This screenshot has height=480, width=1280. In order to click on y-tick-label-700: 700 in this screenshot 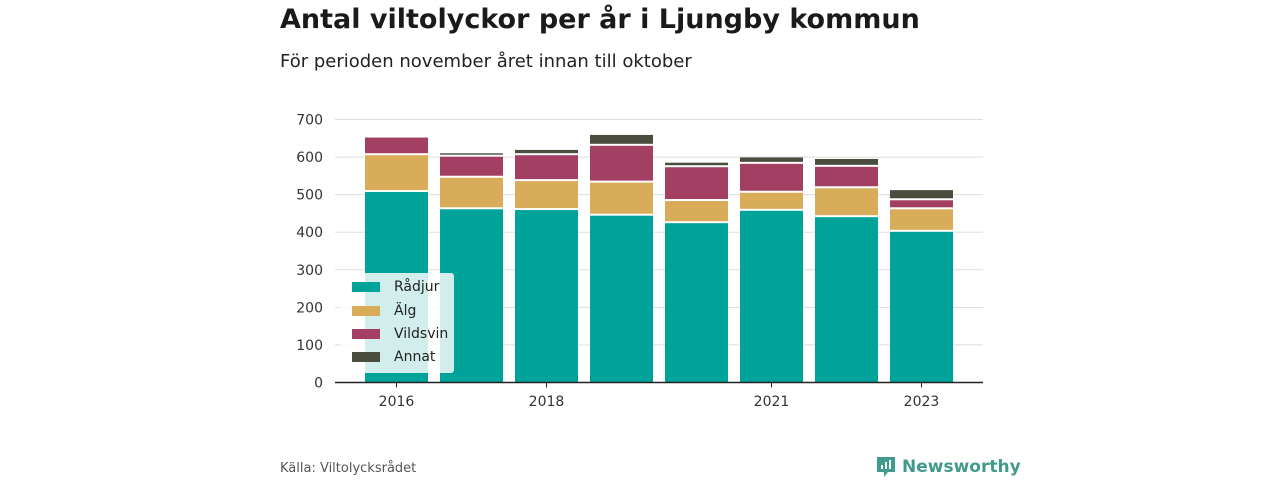, I will do `click(309, 121)`.